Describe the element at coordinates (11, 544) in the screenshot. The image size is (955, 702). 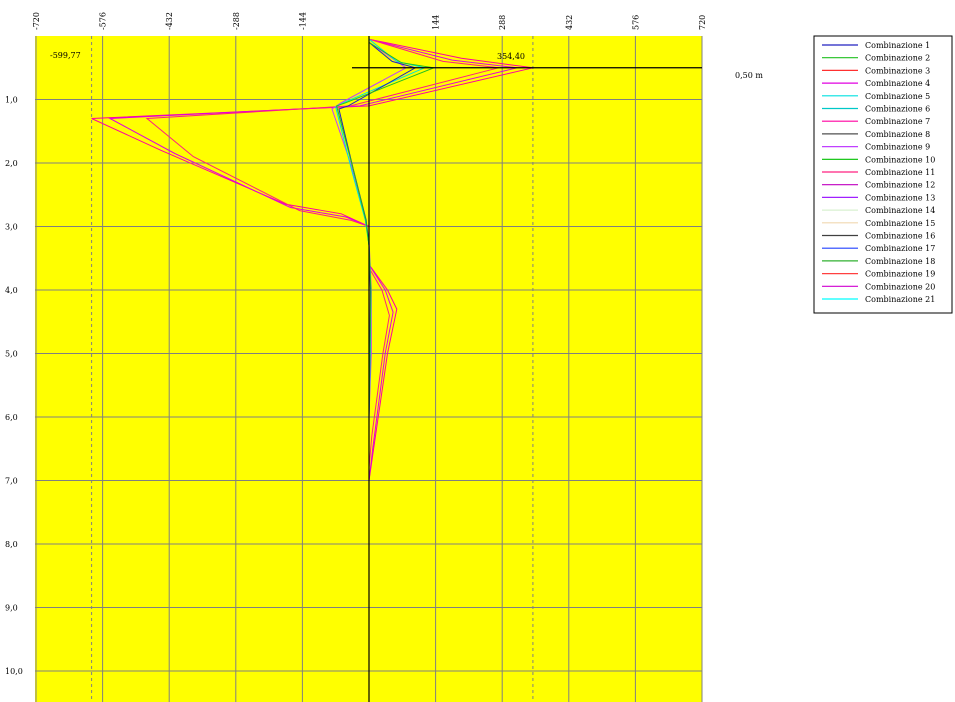
I see `y-tick-label: 8,0` at that location.